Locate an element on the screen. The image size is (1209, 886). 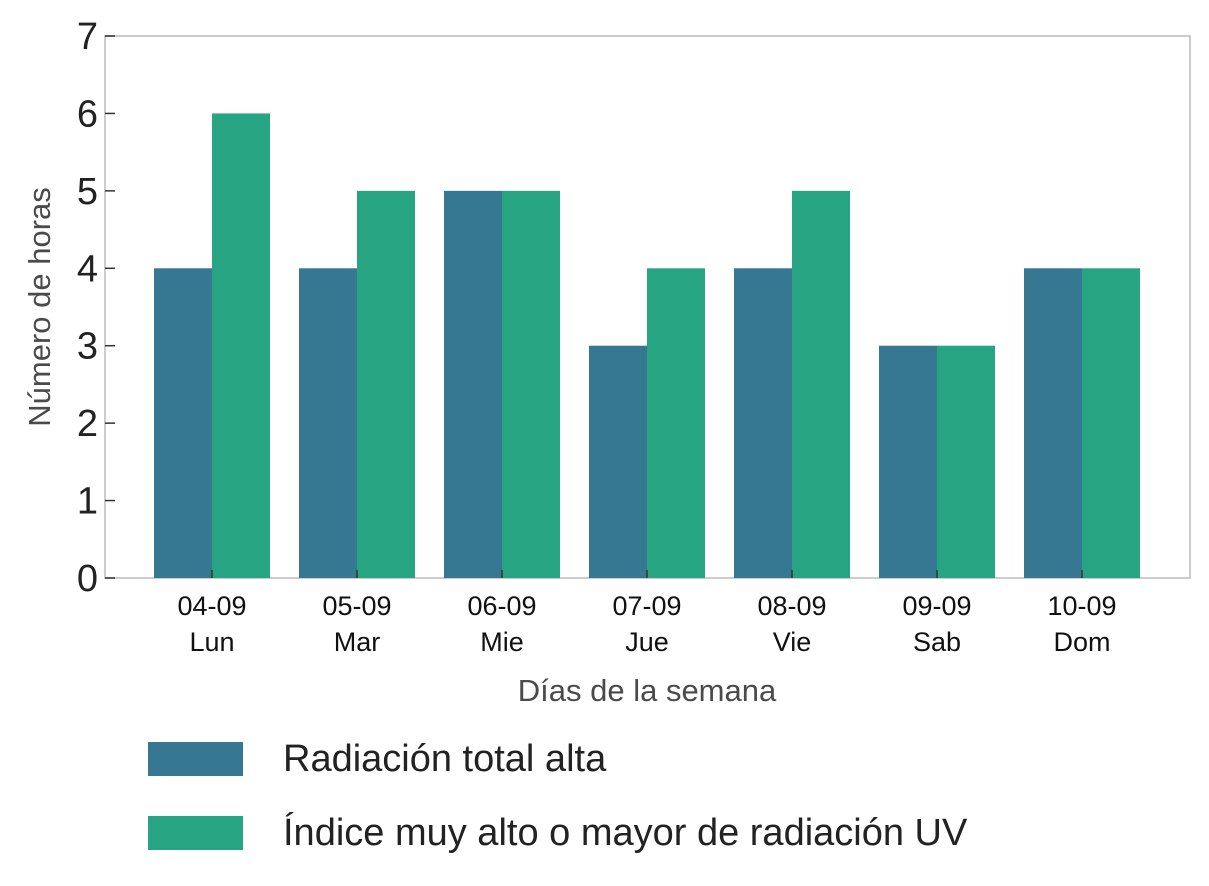
y-tick-label-6: 6 is located at coordinates (87, 114).